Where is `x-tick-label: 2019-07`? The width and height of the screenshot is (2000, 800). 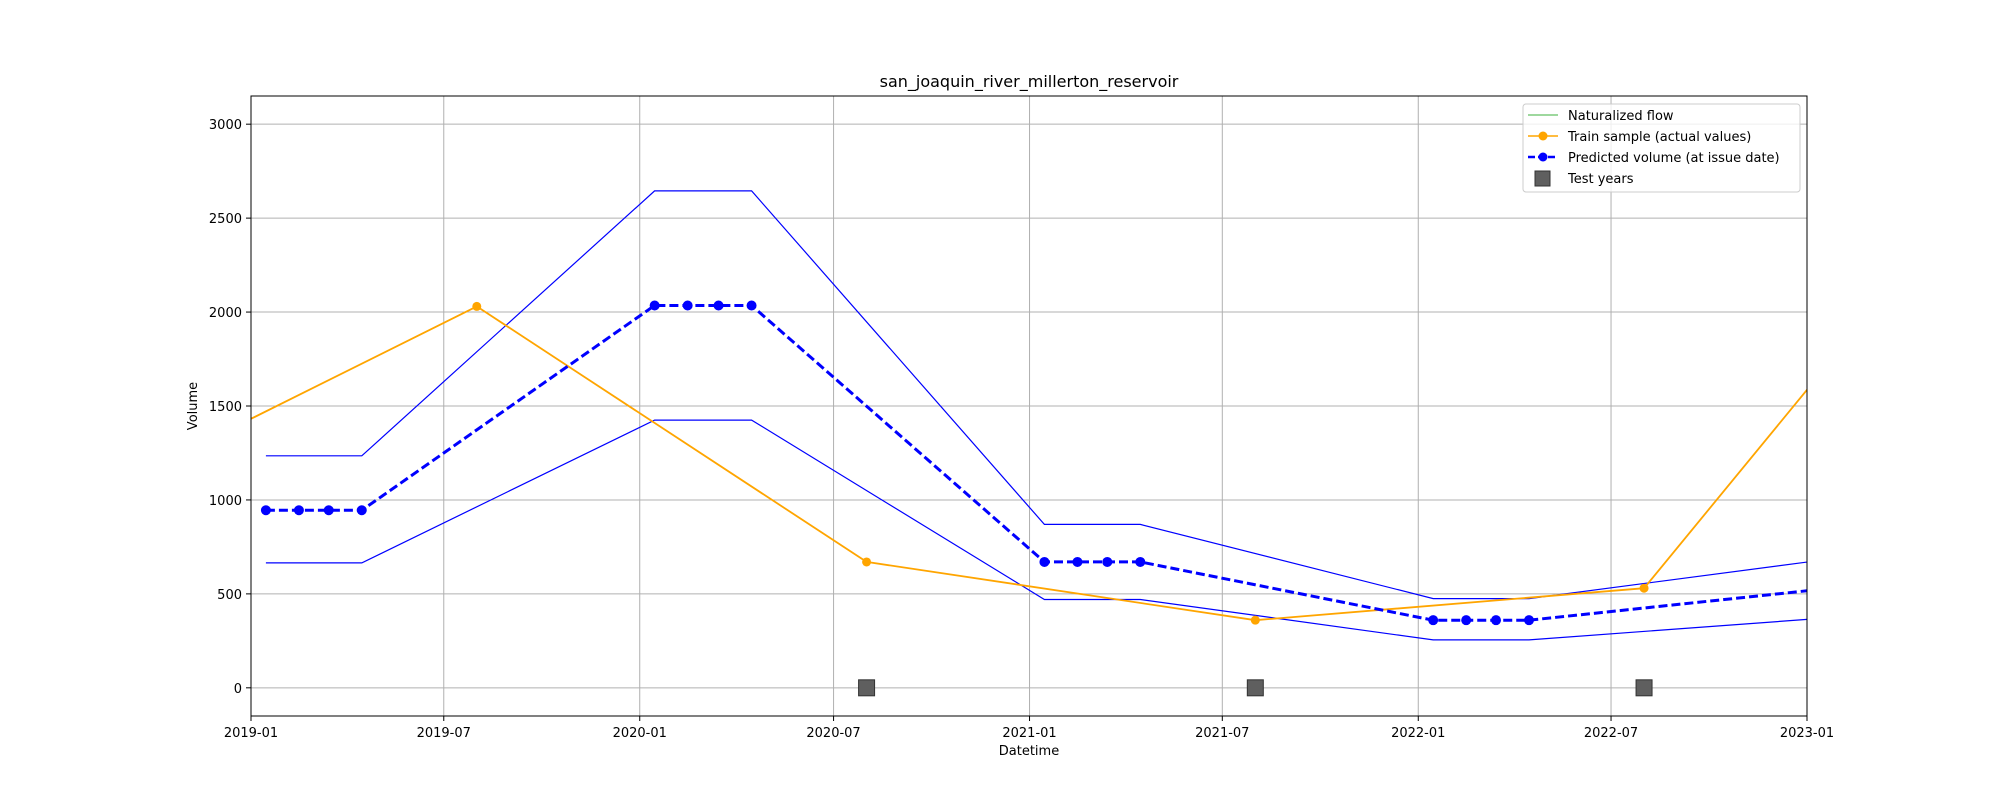 x-tick-label: 2019-07 is located at coordinates (444, 733).